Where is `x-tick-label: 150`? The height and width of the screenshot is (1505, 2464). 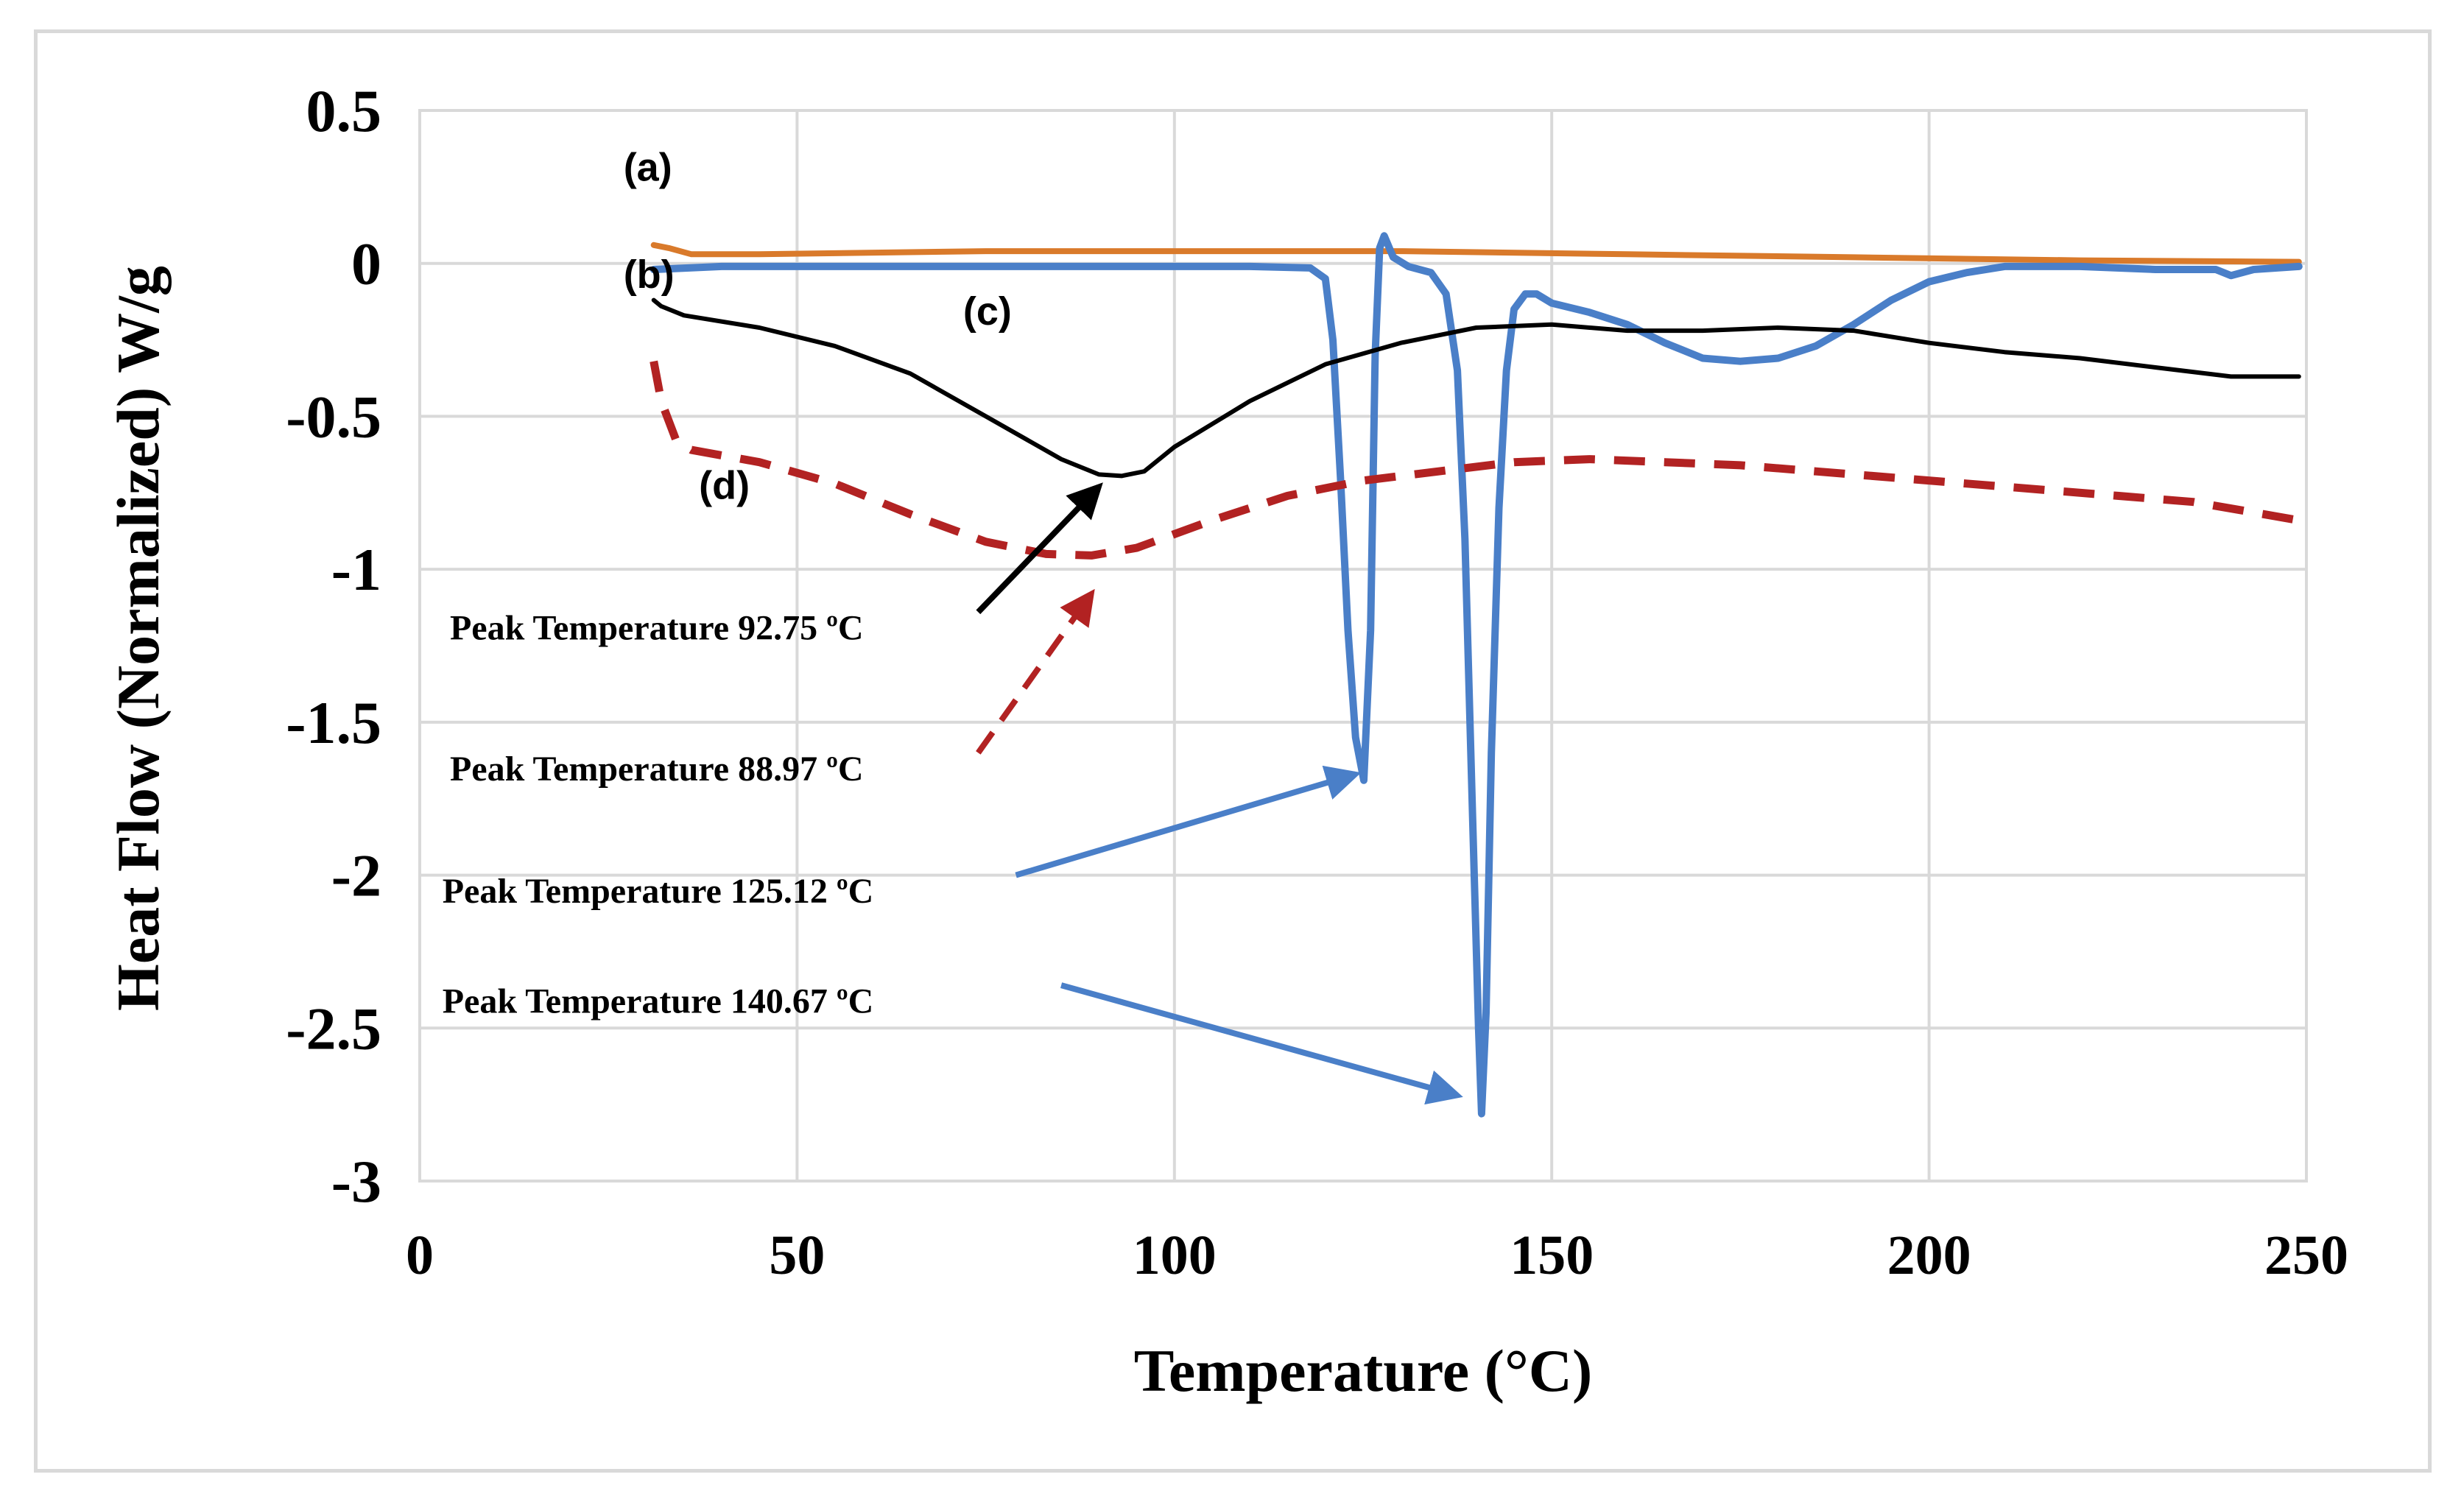 x-tick-label: 150 is located at coordinates (1552, 1255).